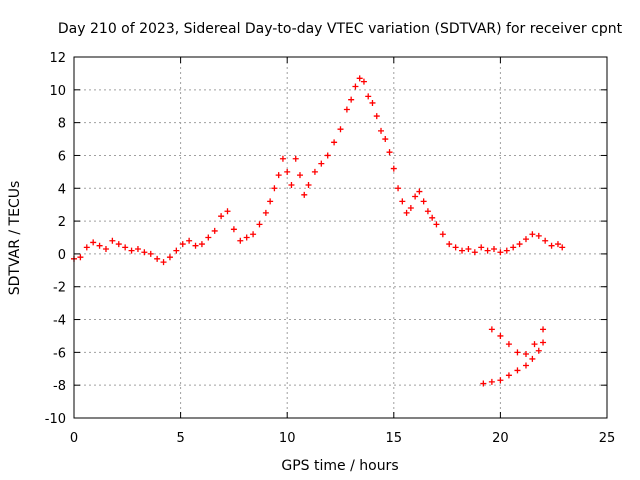 This screenshot has width=640, height=480. I want to click on x-tick-label: 0, so click(74, 438).